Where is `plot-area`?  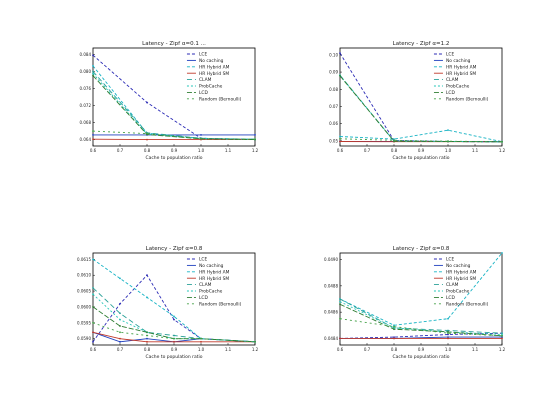 plot-area is located at coordinates (174, 97).